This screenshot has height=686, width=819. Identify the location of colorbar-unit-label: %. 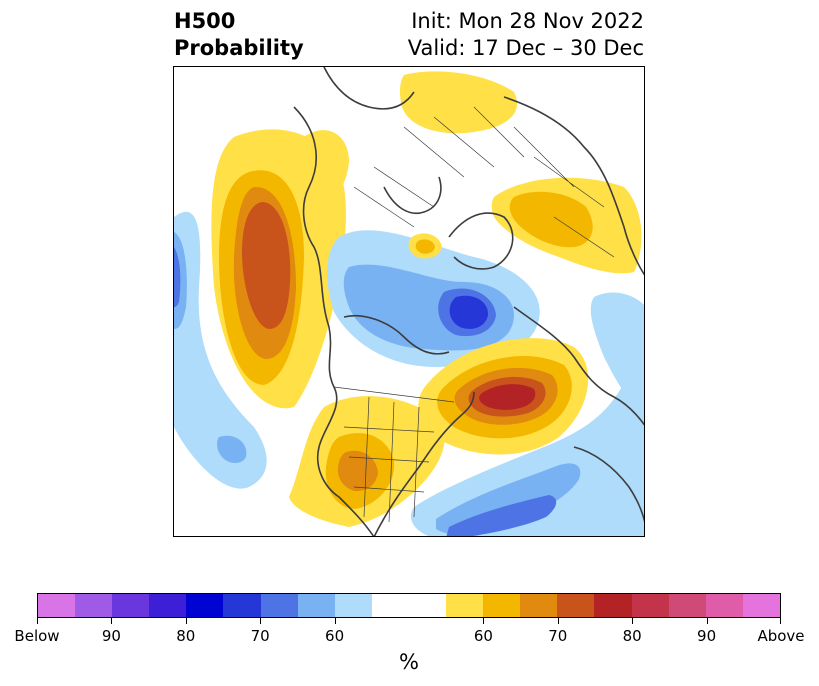
(409, 662).